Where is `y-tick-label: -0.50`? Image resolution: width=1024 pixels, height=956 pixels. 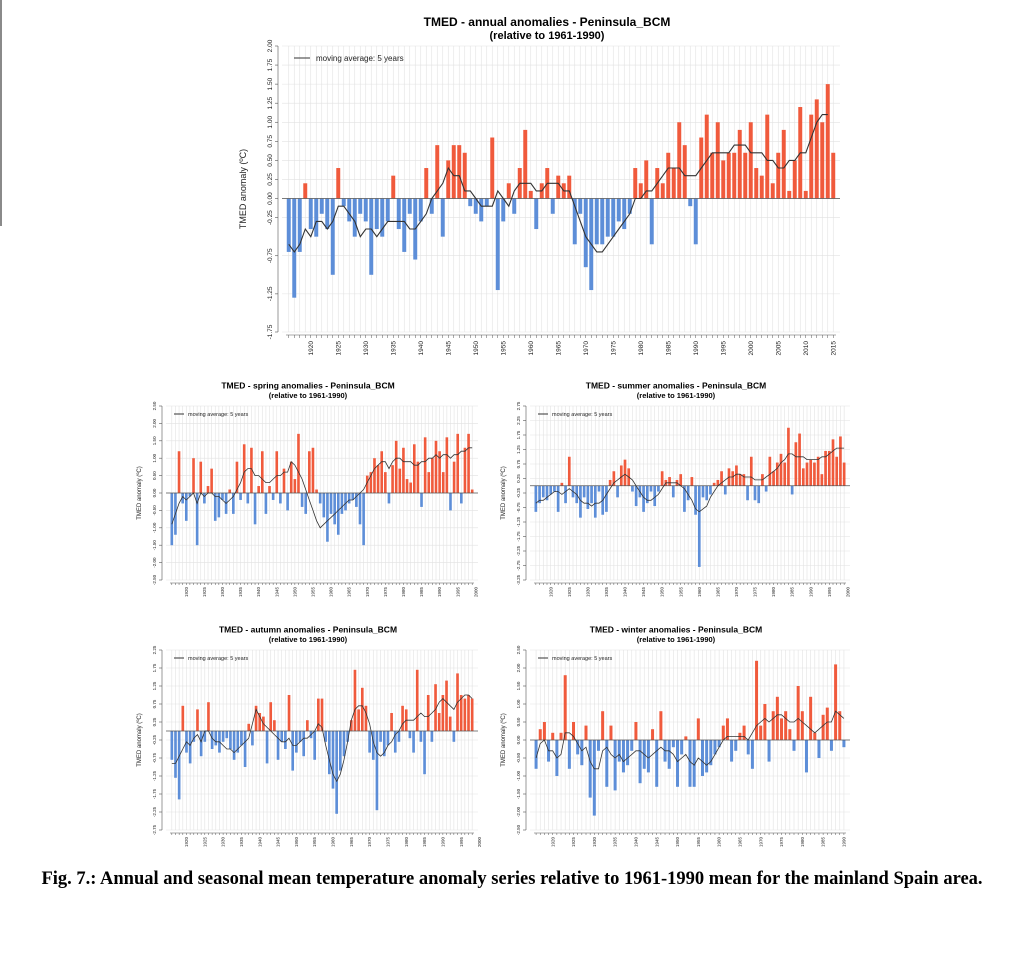
y-tick-label: -0.50 is located at coordinates (154, 510).